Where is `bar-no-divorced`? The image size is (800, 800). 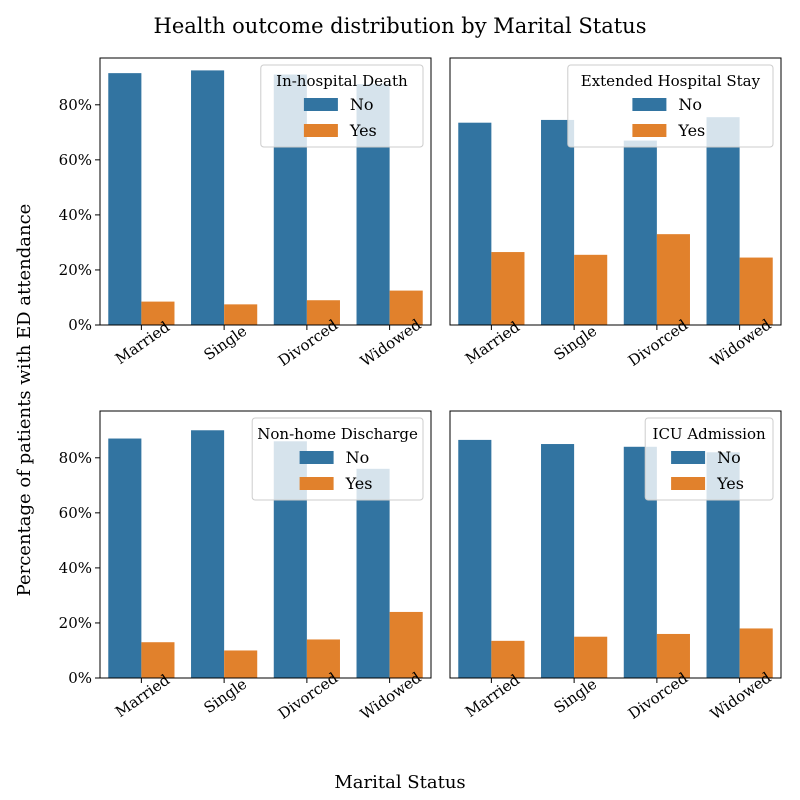 bar-no-divorced is located at coordinates (640, 232).